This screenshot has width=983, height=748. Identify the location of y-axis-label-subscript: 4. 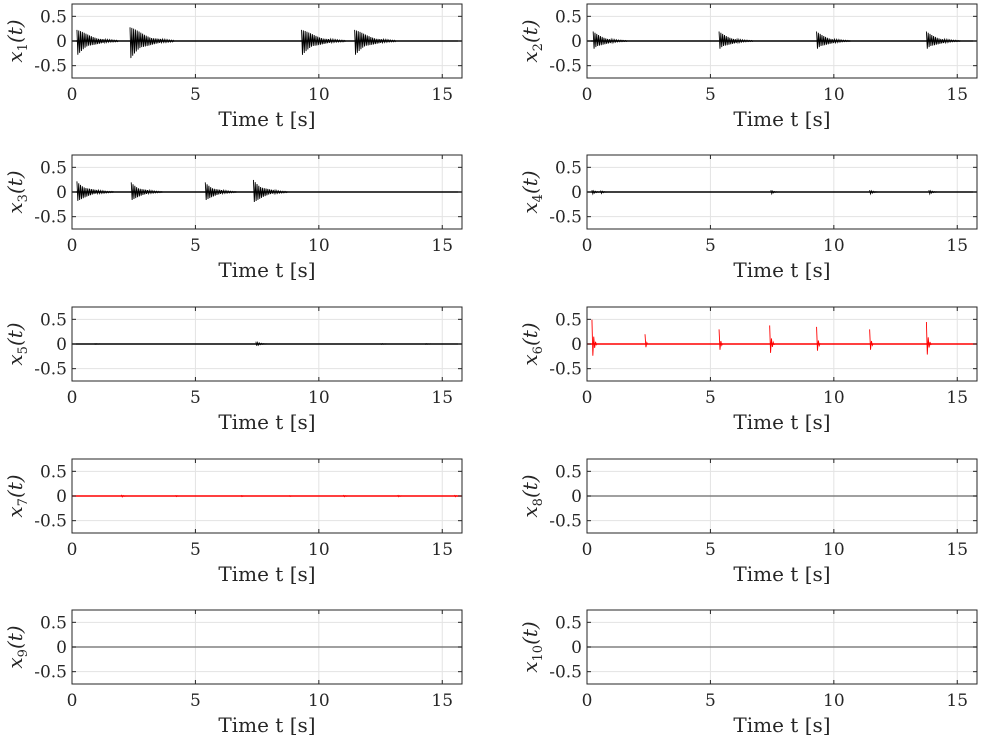
(538, 198).